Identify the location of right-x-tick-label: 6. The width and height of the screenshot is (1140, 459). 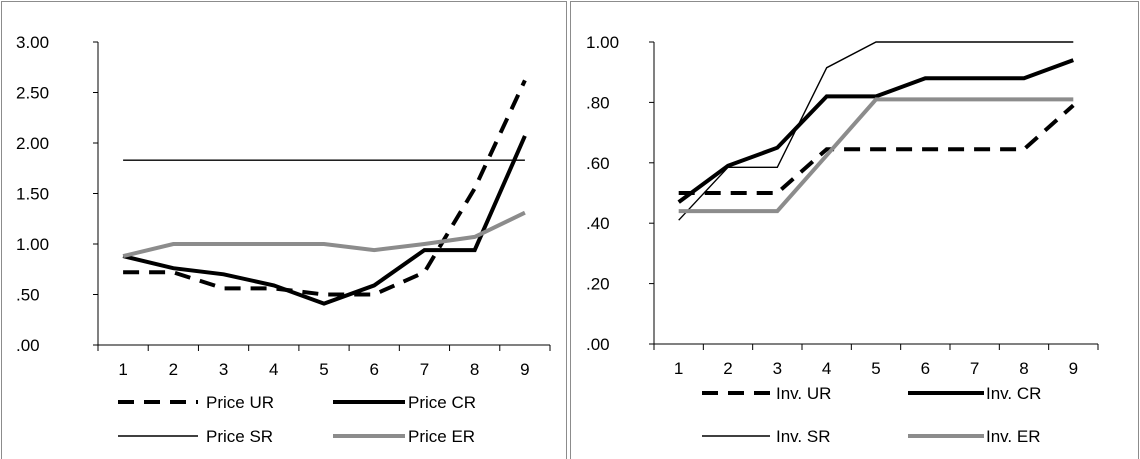
(925, 368).